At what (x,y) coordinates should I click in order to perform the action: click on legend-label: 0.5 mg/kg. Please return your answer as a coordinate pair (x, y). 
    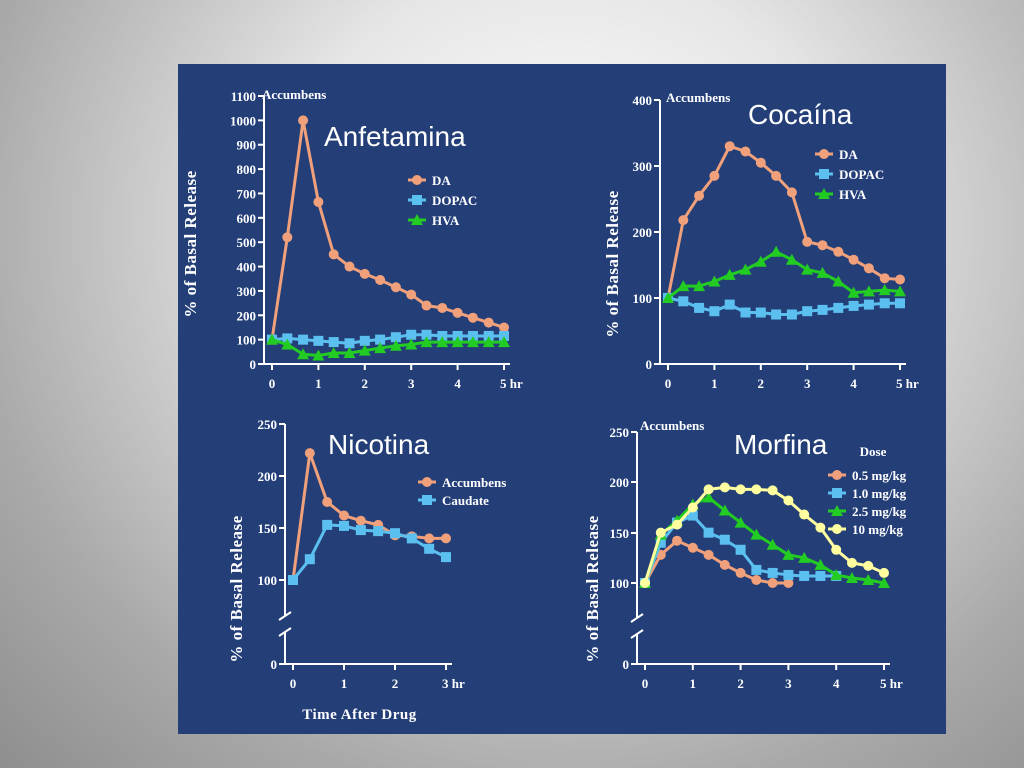
    Looking at the image, I should click on (879, 475).